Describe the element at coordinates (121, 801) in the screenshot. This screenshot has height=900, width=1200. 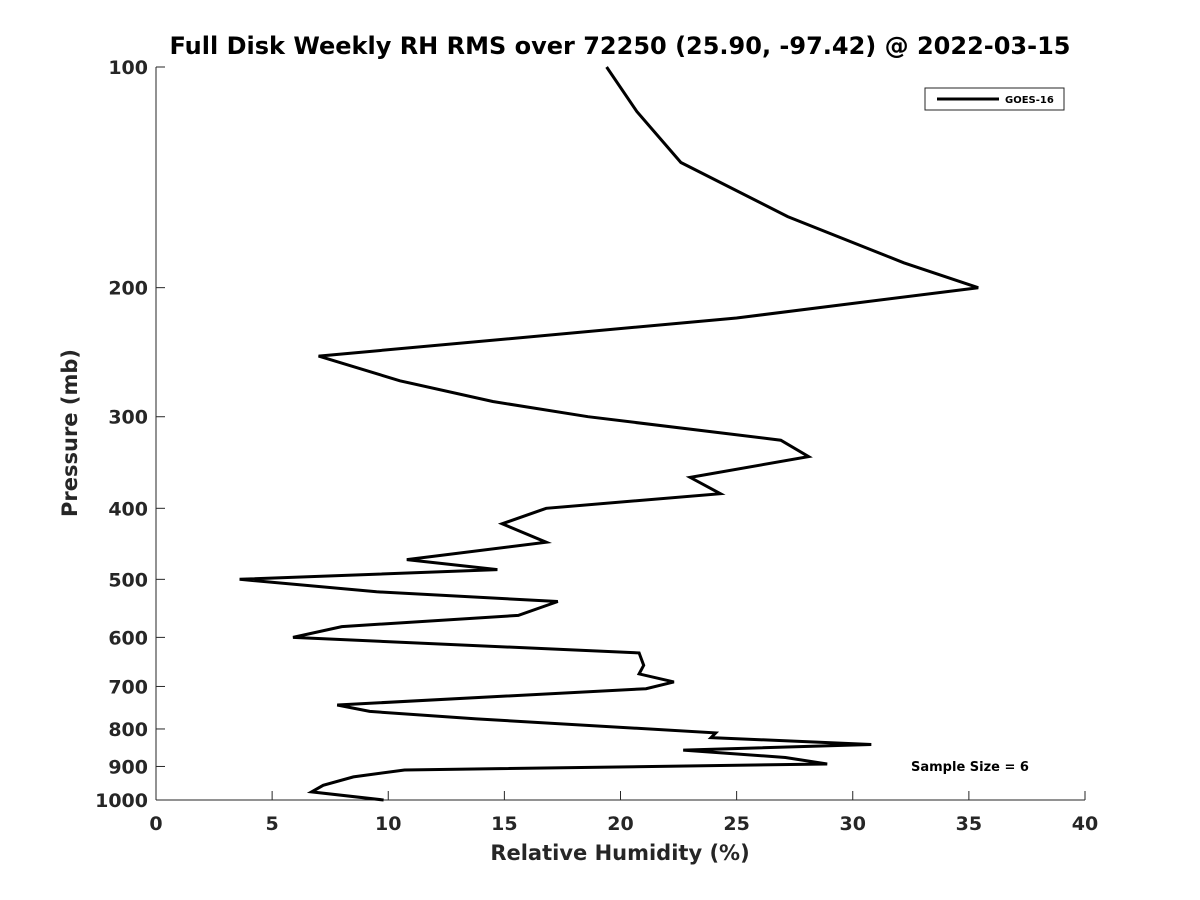
I see `y-tick-label: 1000` at that location.